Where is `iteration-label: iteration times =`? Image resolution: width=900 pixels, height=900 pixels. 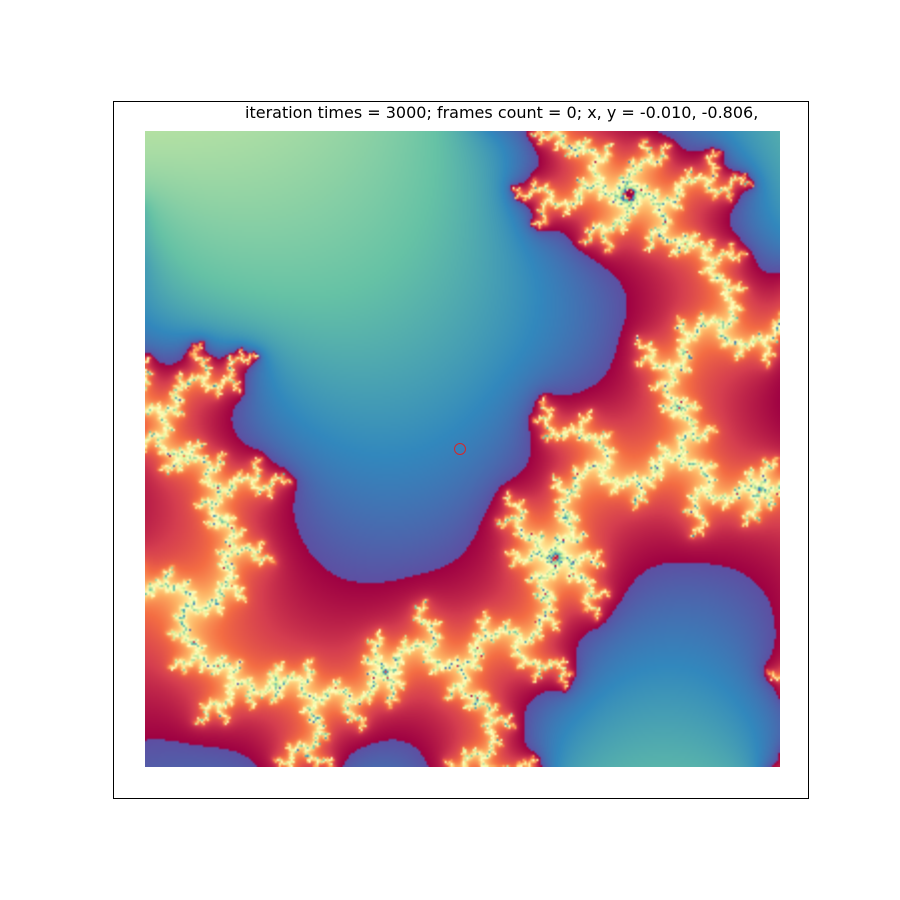 iteration-label: iteration times = is located at coordinates (315, 112).